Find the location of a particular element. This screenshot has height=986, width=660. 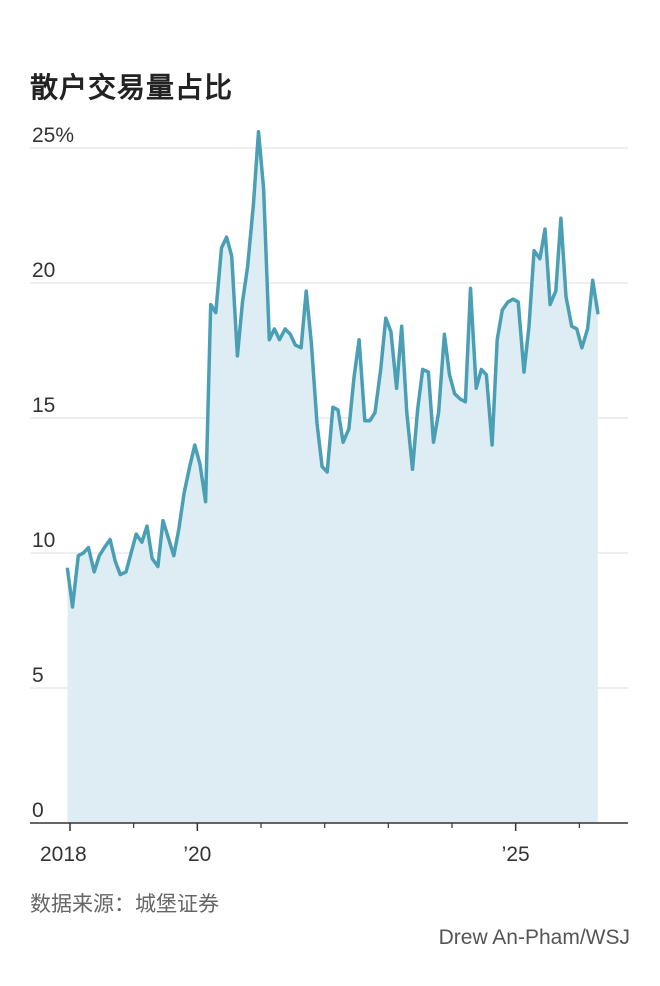

y-tick-label: 5 is located at coordinates (38, 675).